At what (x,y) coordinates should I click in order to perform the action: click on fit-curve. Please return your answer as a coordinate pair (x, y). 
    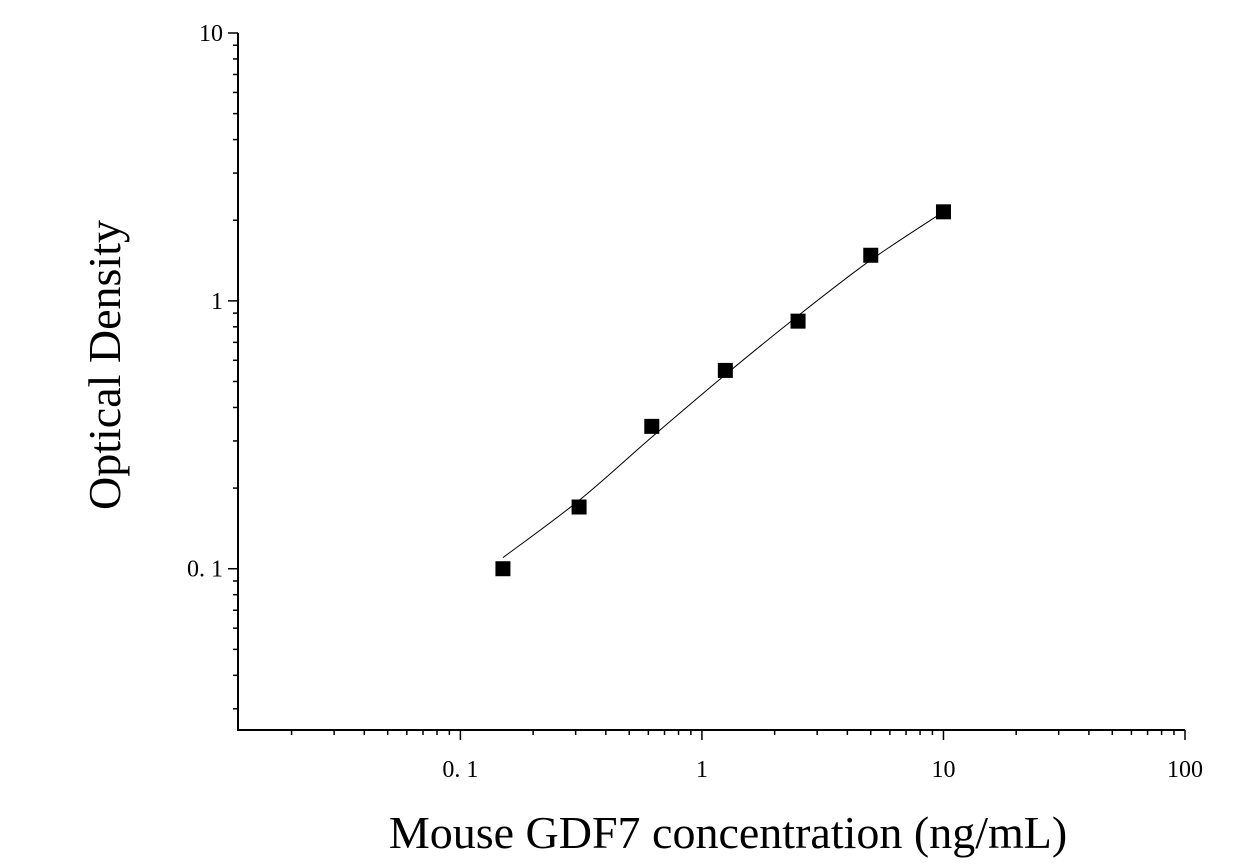
    Looking at the image, I should click on (723, 385).